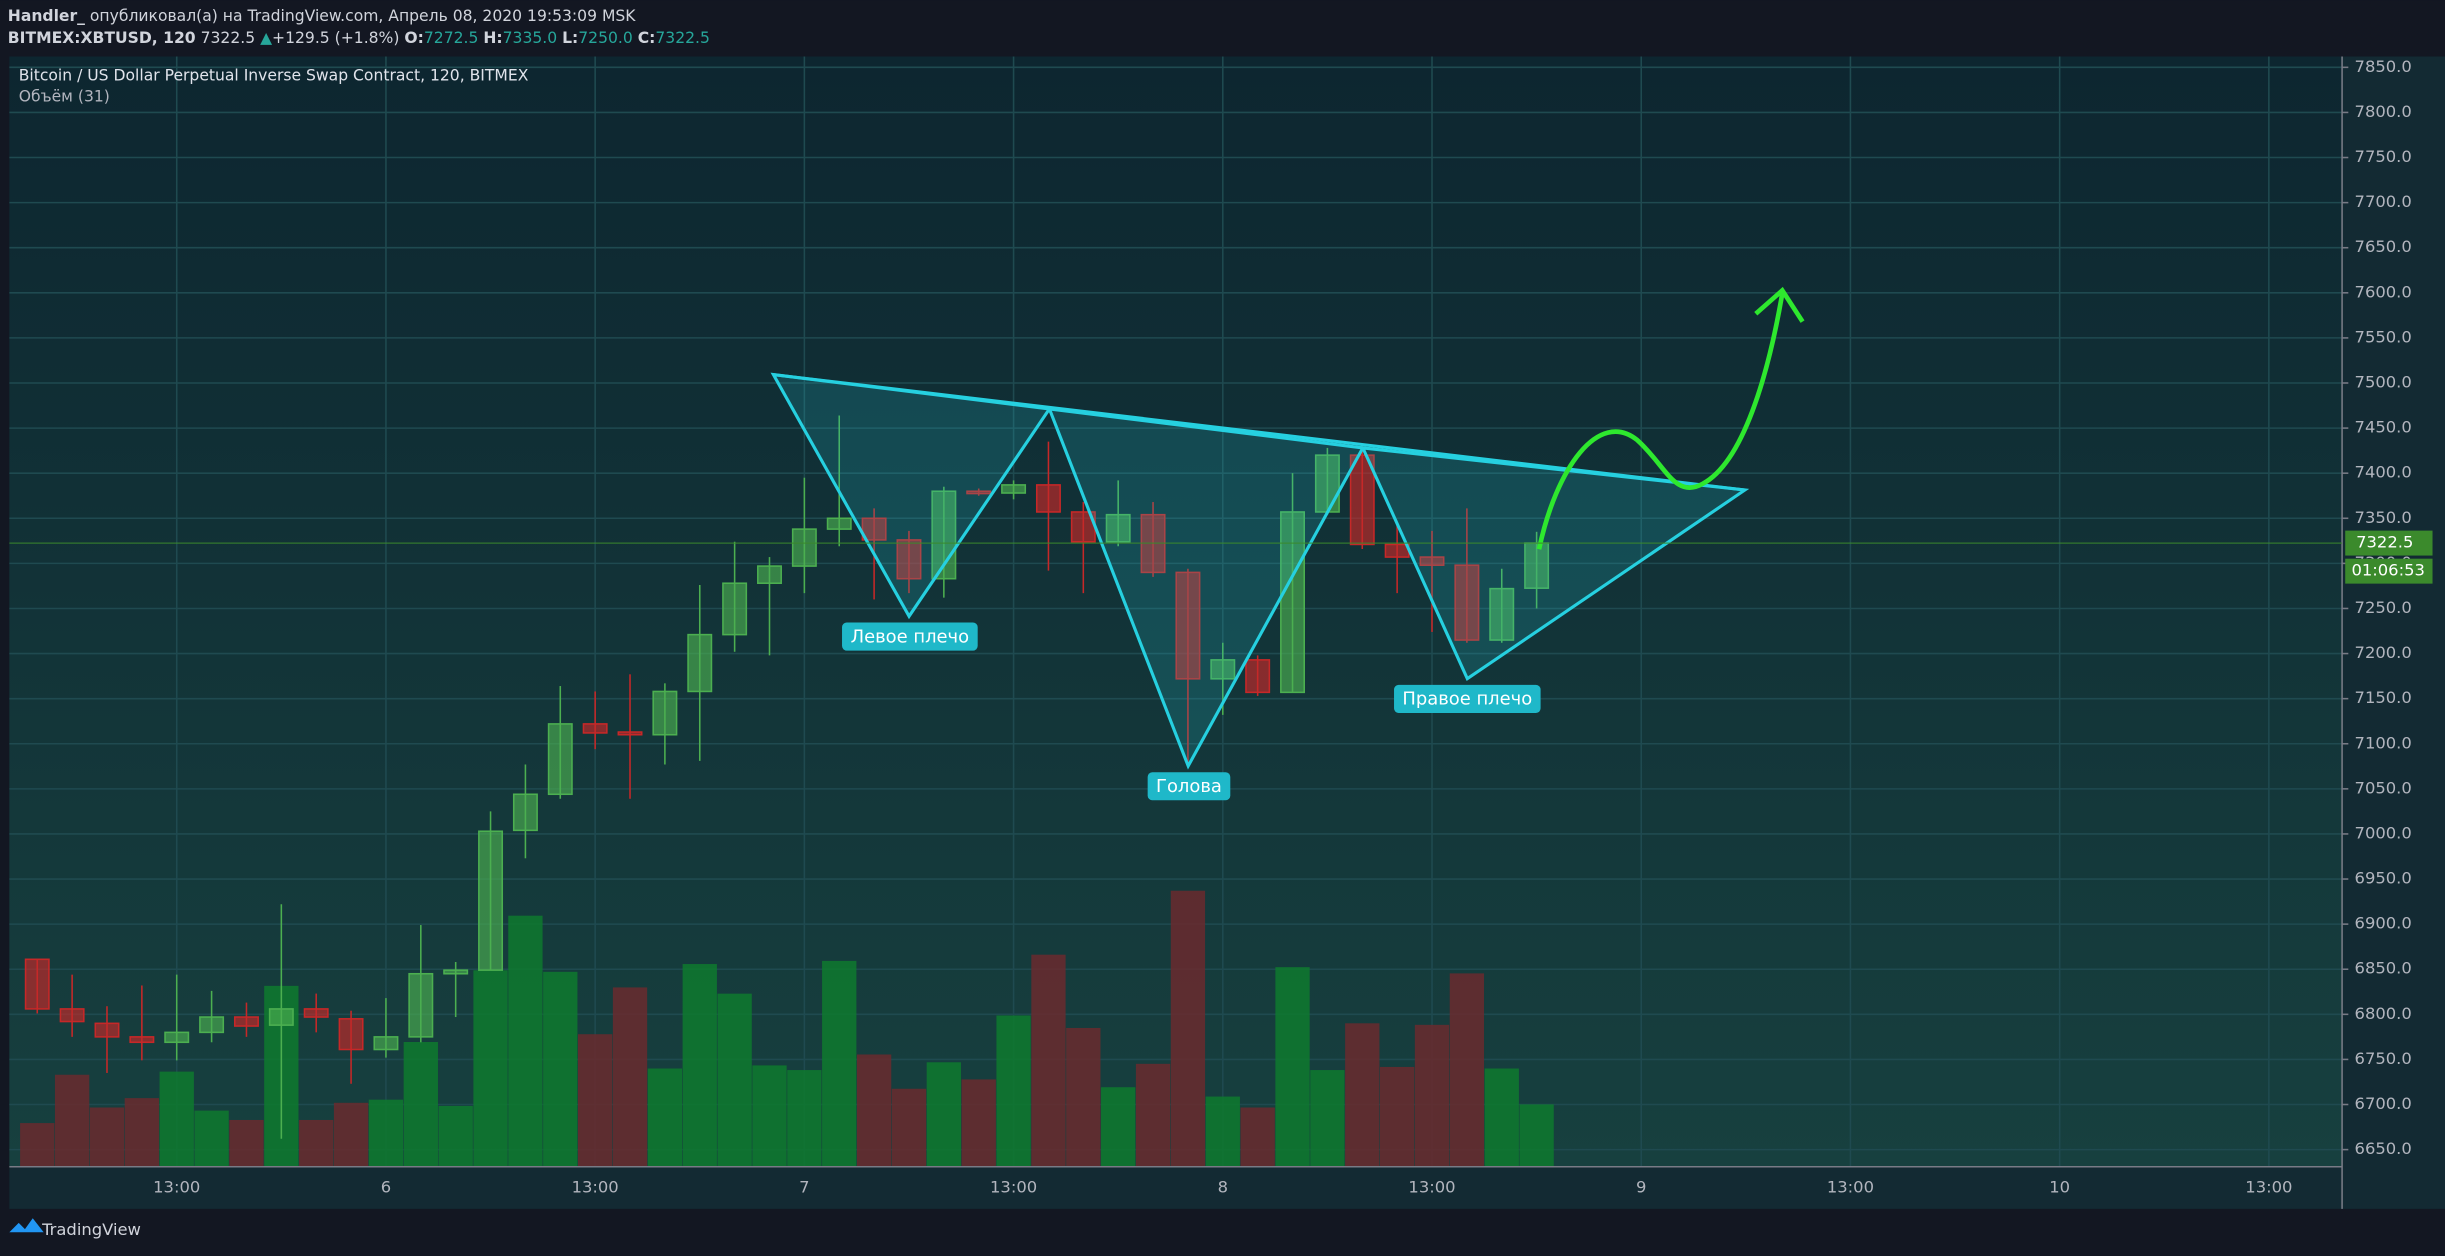 This screenshot has height=1256, width=2445. I want to click on y-tick-label: 6650.0, so click(2383, 1148).